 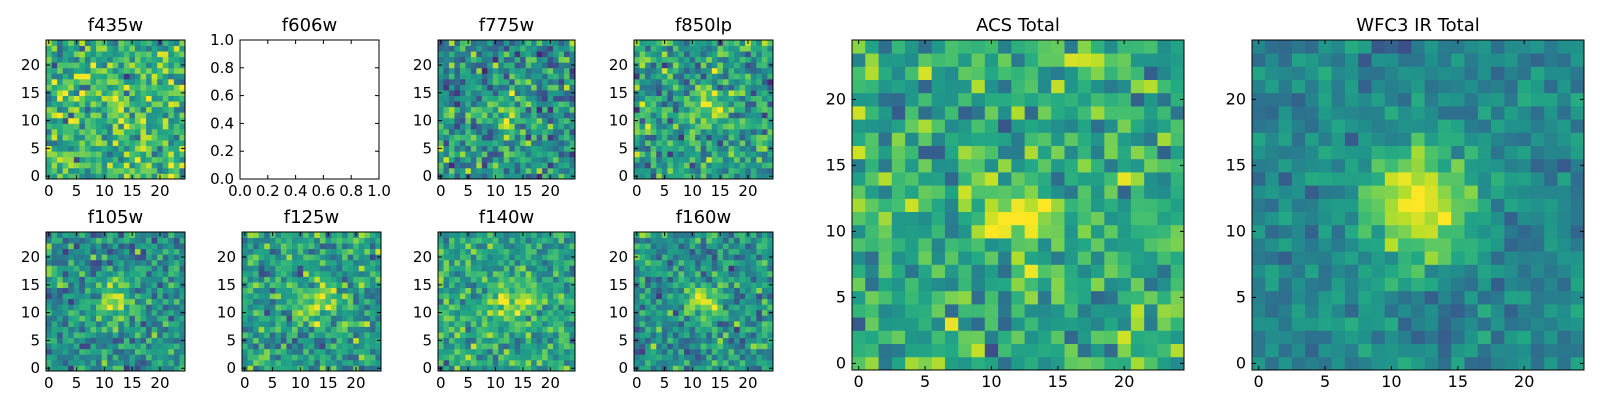 I want to click on x-tick-label: 0.4, so click(x=296, y=191).